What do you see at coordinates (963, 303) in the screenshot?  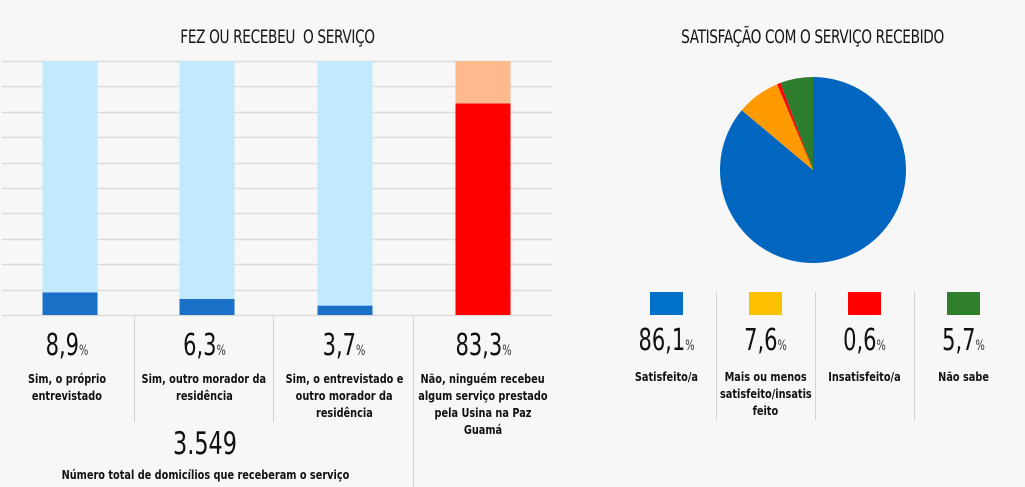 I see `legend-swatch-nao-sabe` at bounding box center [963, 303].